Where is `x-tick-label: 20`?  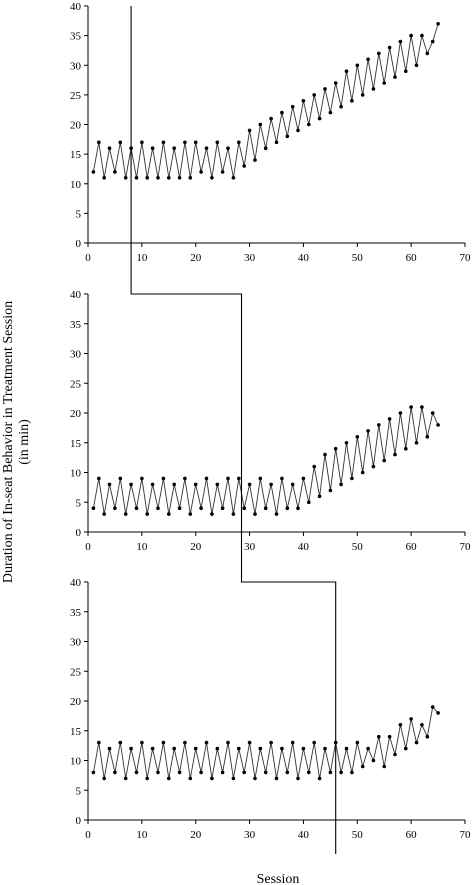
x-tick-label: 20 is located at coordinates (196, 258).